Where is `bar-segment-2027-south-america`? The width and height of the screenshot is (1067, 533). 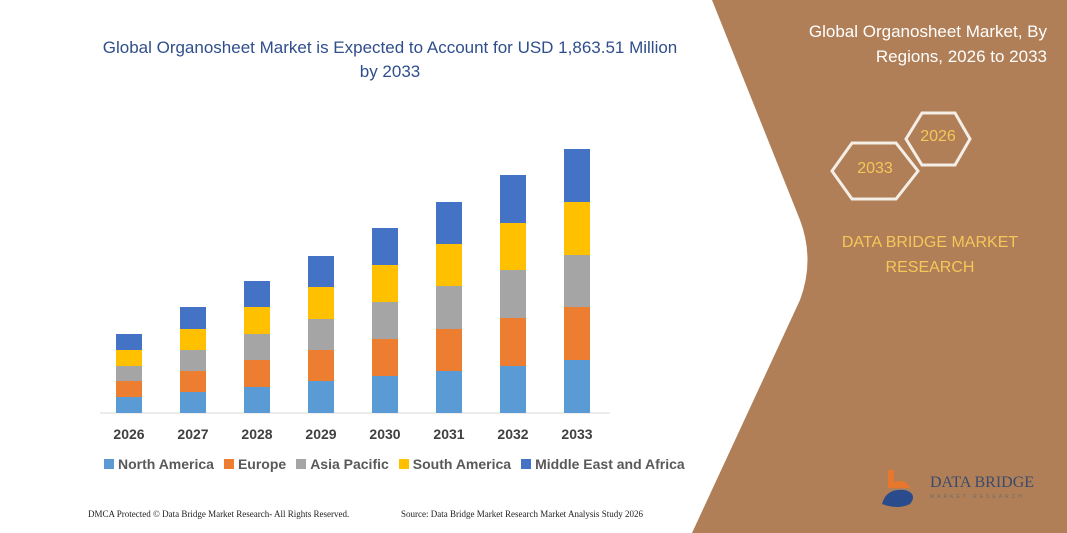 bar-segment-2027-south-america is located at coordinates (193, 339).